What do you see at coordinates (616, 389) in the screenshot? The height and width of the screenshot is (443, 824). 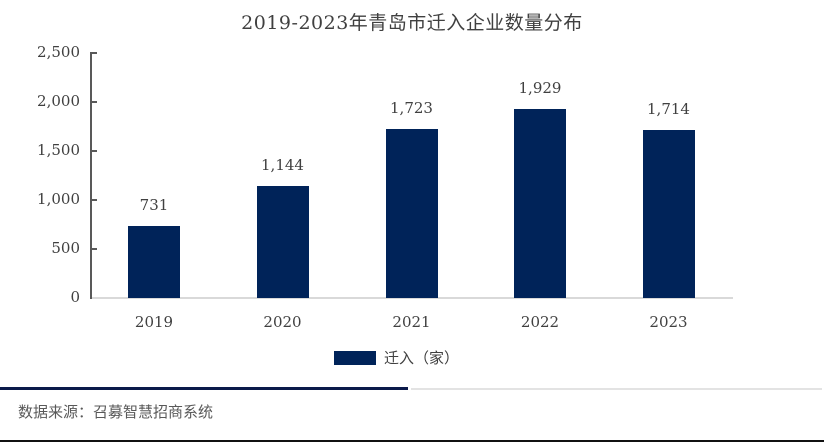 I see `footer-divider-light` at bounding box center [616, 389].